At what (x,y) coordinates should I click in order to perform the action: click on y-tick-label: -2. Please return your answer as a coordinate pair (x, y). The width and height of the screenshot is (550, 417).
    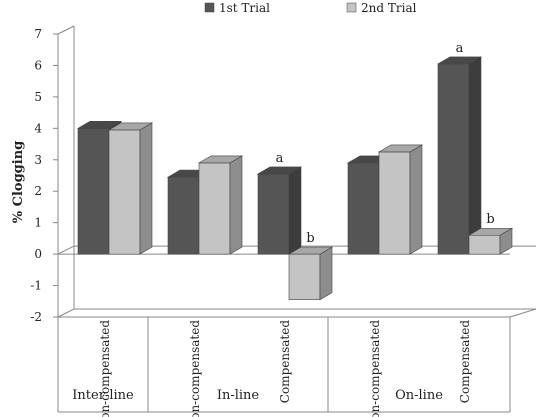
    Looking at the image, I should click on (36, 317).